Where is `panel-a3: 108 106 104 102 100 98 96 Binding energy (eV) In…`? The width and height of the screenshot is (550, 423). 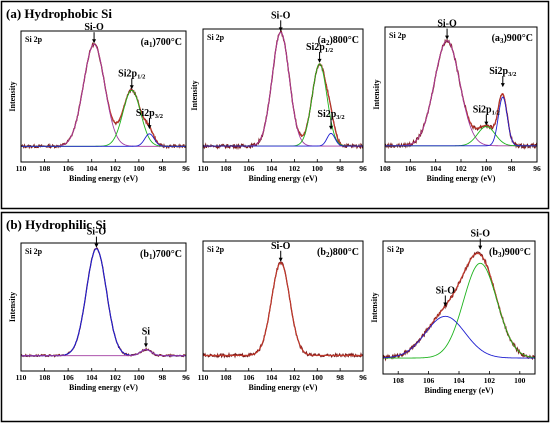
panel-a3: 108 106 104 102 100 98 96 Binding energy (eV) In… is located at coordinates (456, 101).